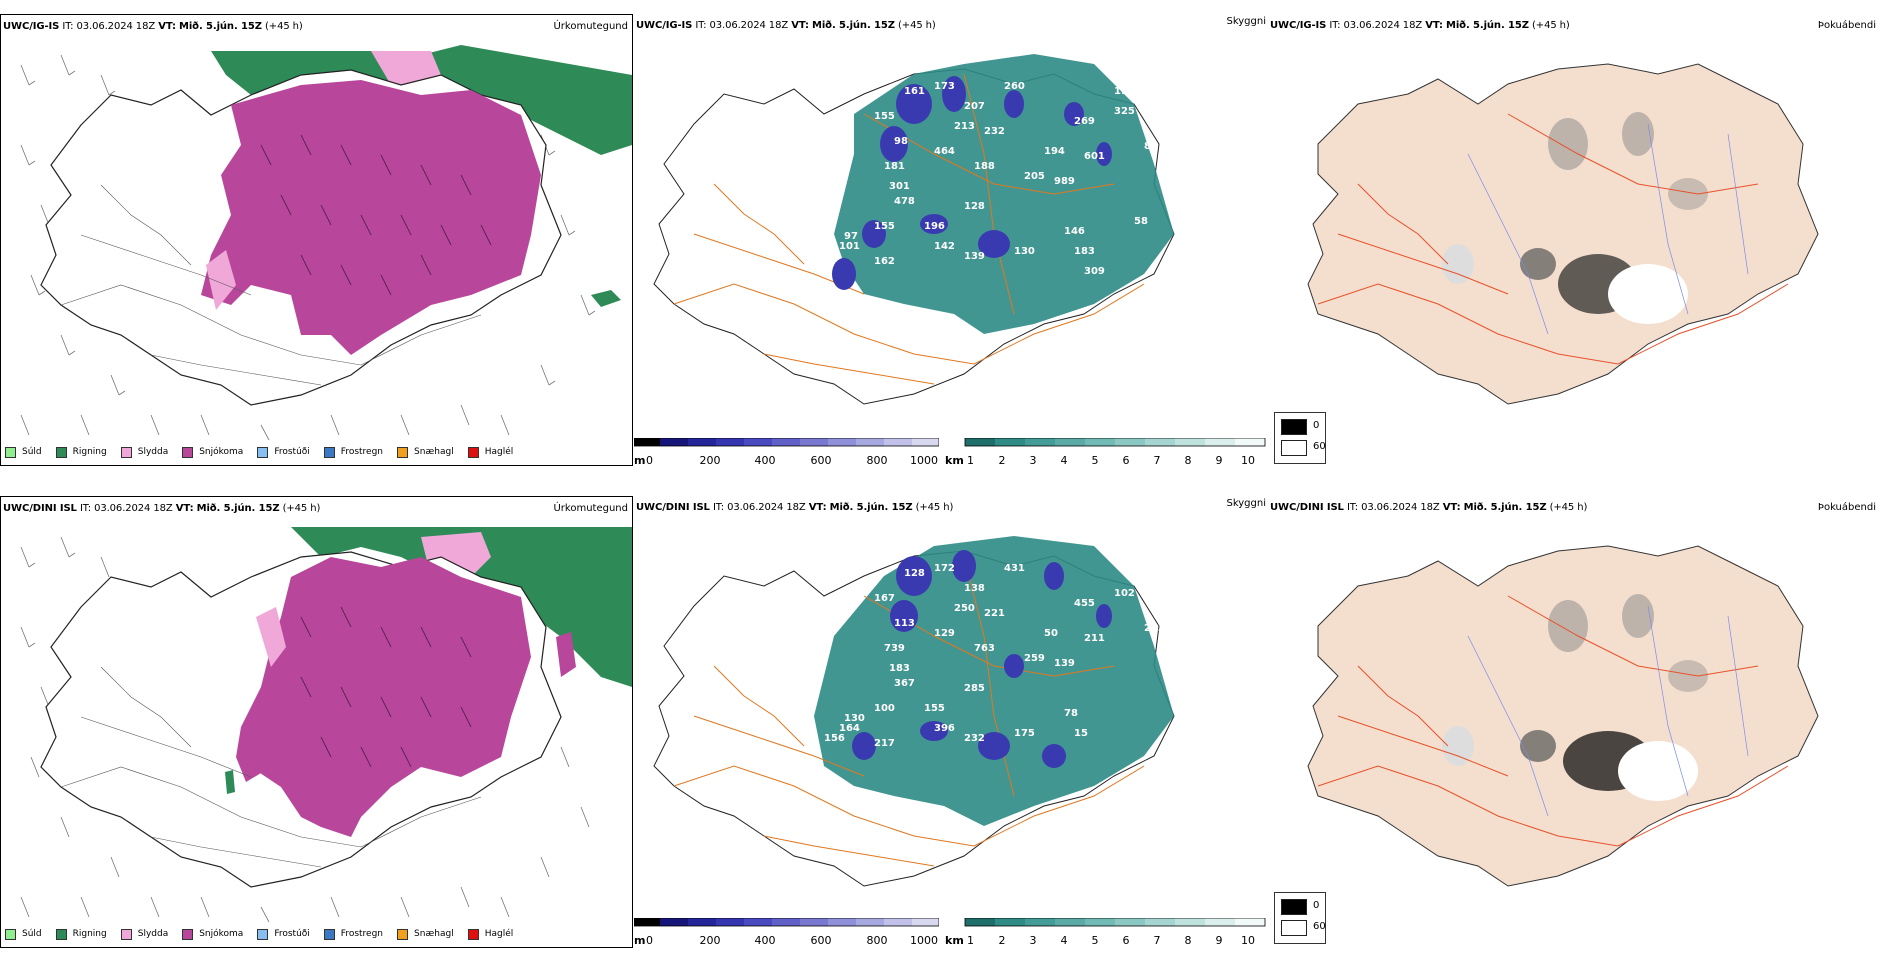 This screenshot has height=966, width=1900. I want to click on cloud-base-patches, so click(982, 659).